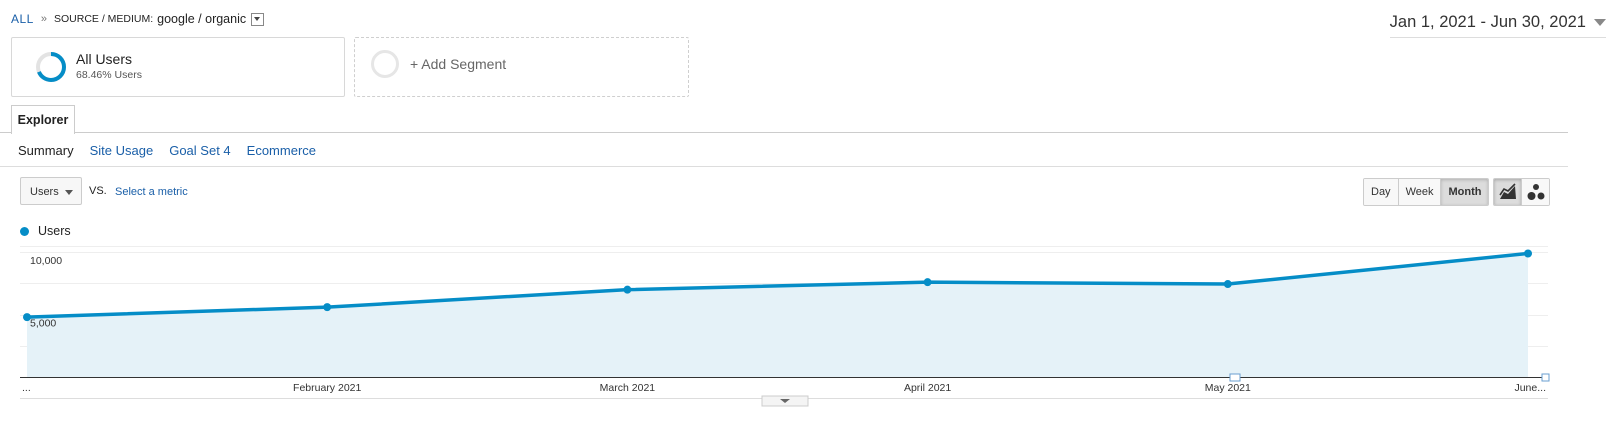  I want to click on bubble-chart-icon, so click(1536, 192).